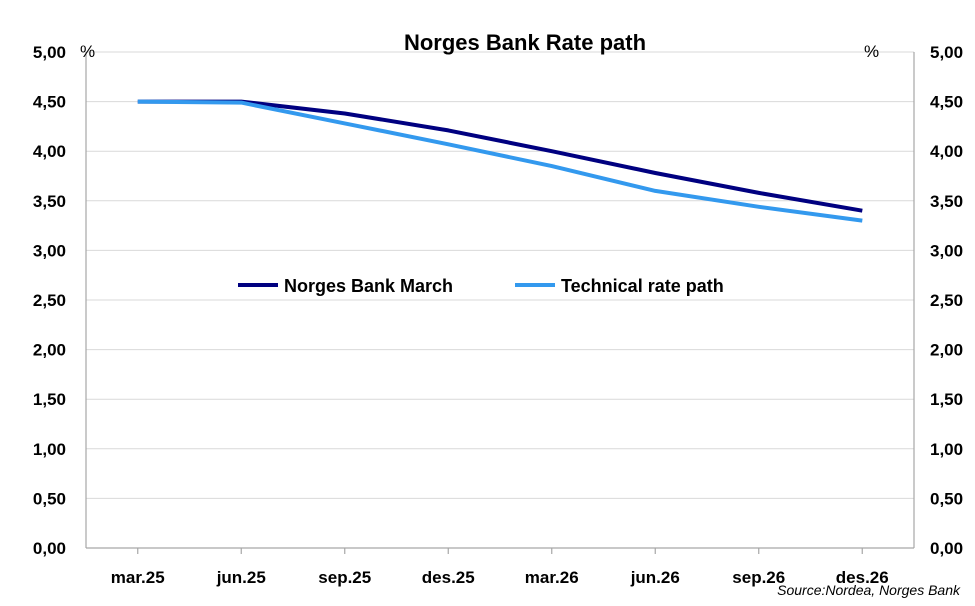  What do you see at coordinates (946, 201) in the screenshot?
I see `y-tick-label-right: 3,50` at bounding box center [946, 201].